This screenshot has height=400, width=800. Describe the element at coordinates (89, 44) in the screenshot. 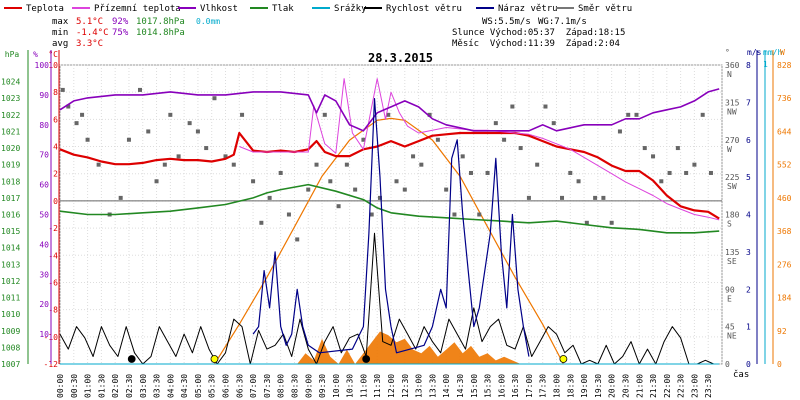

I see `stats-avg-temp: 3.3°C` at that location.